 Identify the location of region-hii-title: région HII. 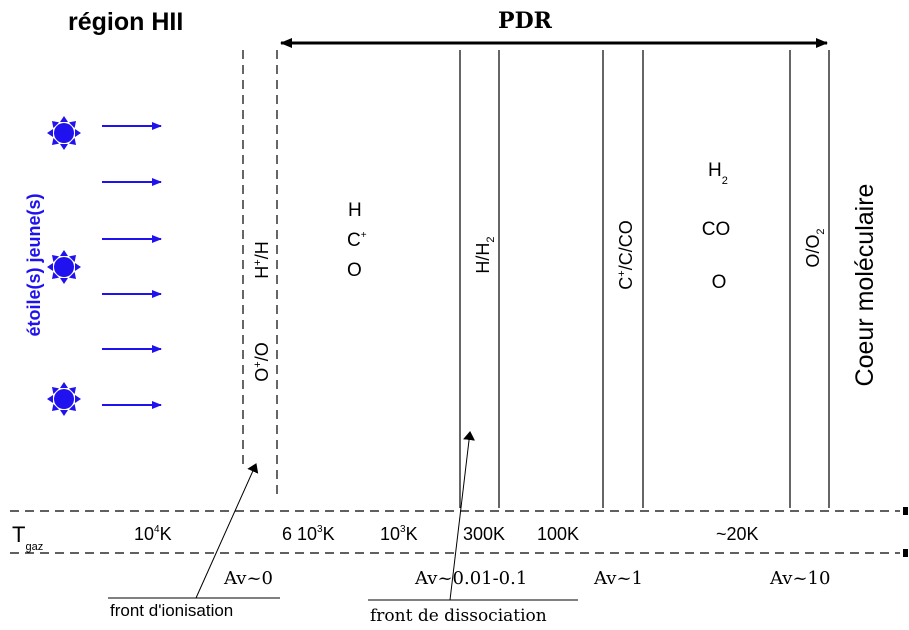
(125, 22).